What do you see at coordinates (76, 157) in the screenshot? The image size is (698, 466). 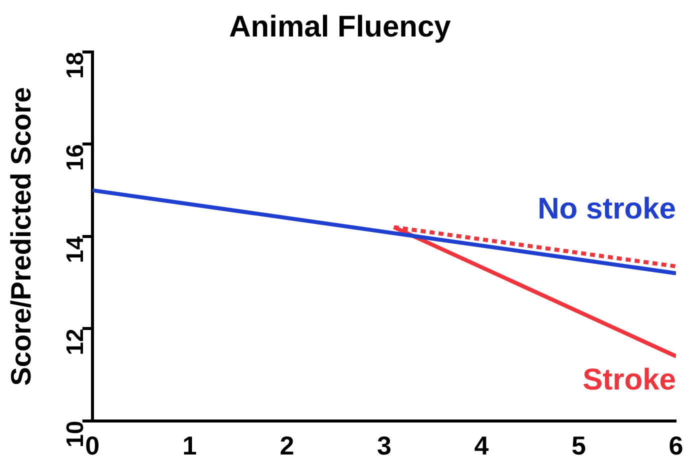 I see `y-tick-label: 16` at bounding box center [76, 157].